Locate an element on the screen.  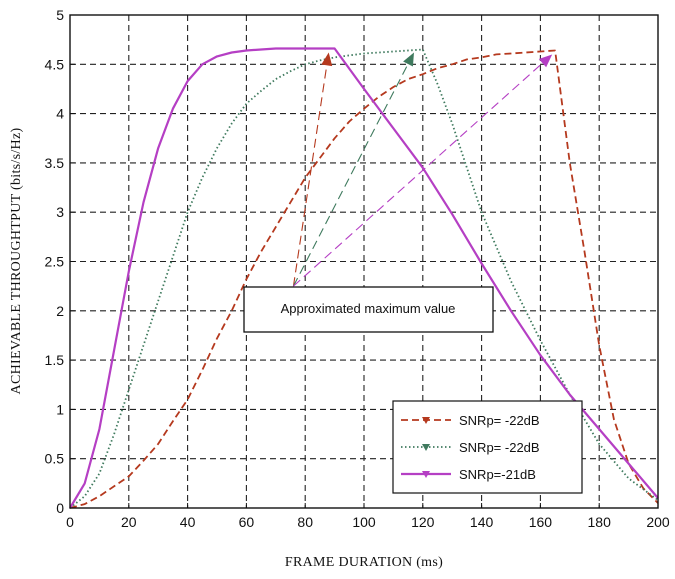
x-tick-label: 60 is located at coordinates (247, 522).